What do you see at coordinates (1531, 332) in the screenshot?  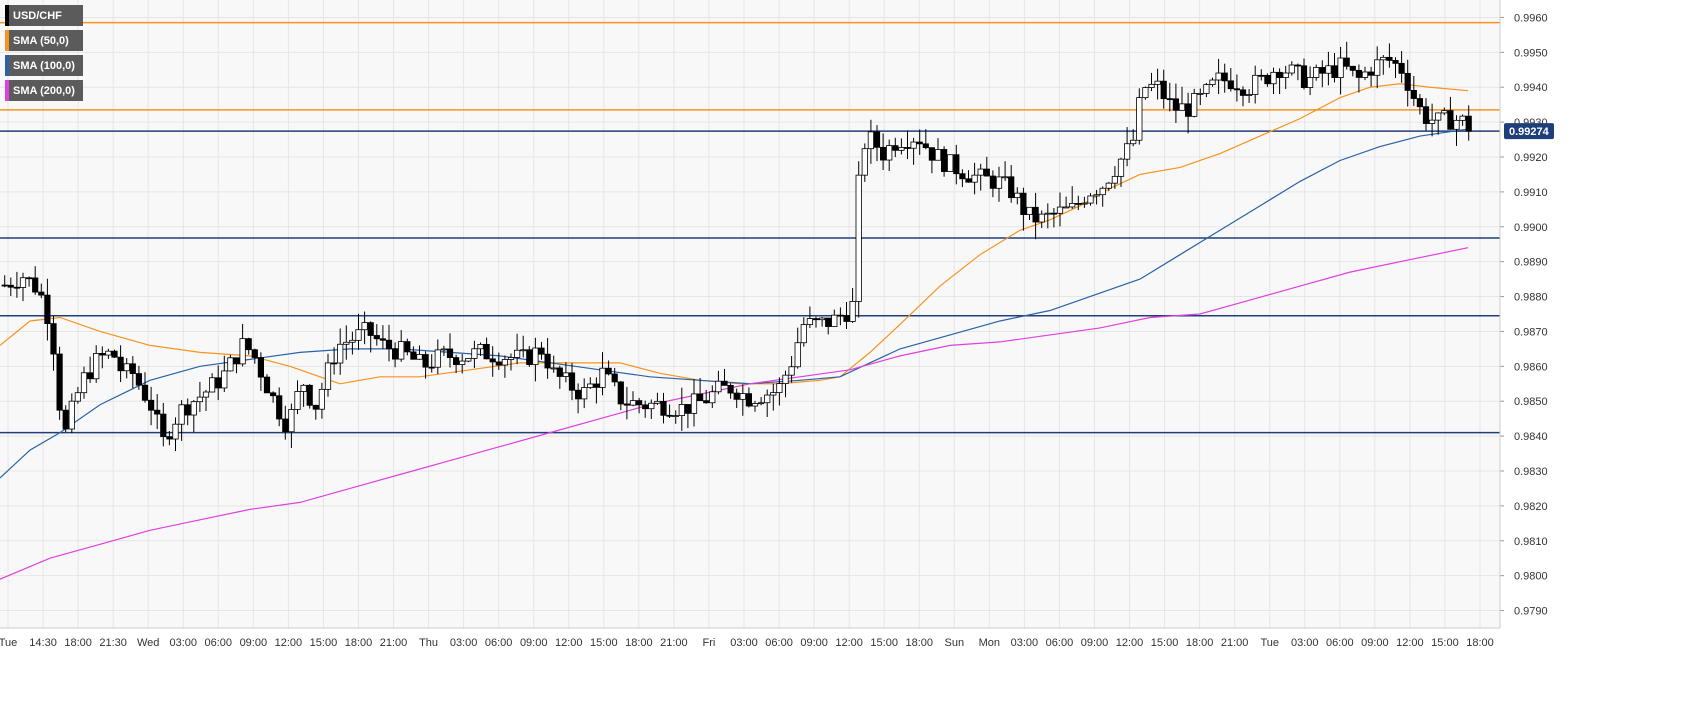 I see `y-tick-label: 0.9870` at bounding box center [1531, 332].